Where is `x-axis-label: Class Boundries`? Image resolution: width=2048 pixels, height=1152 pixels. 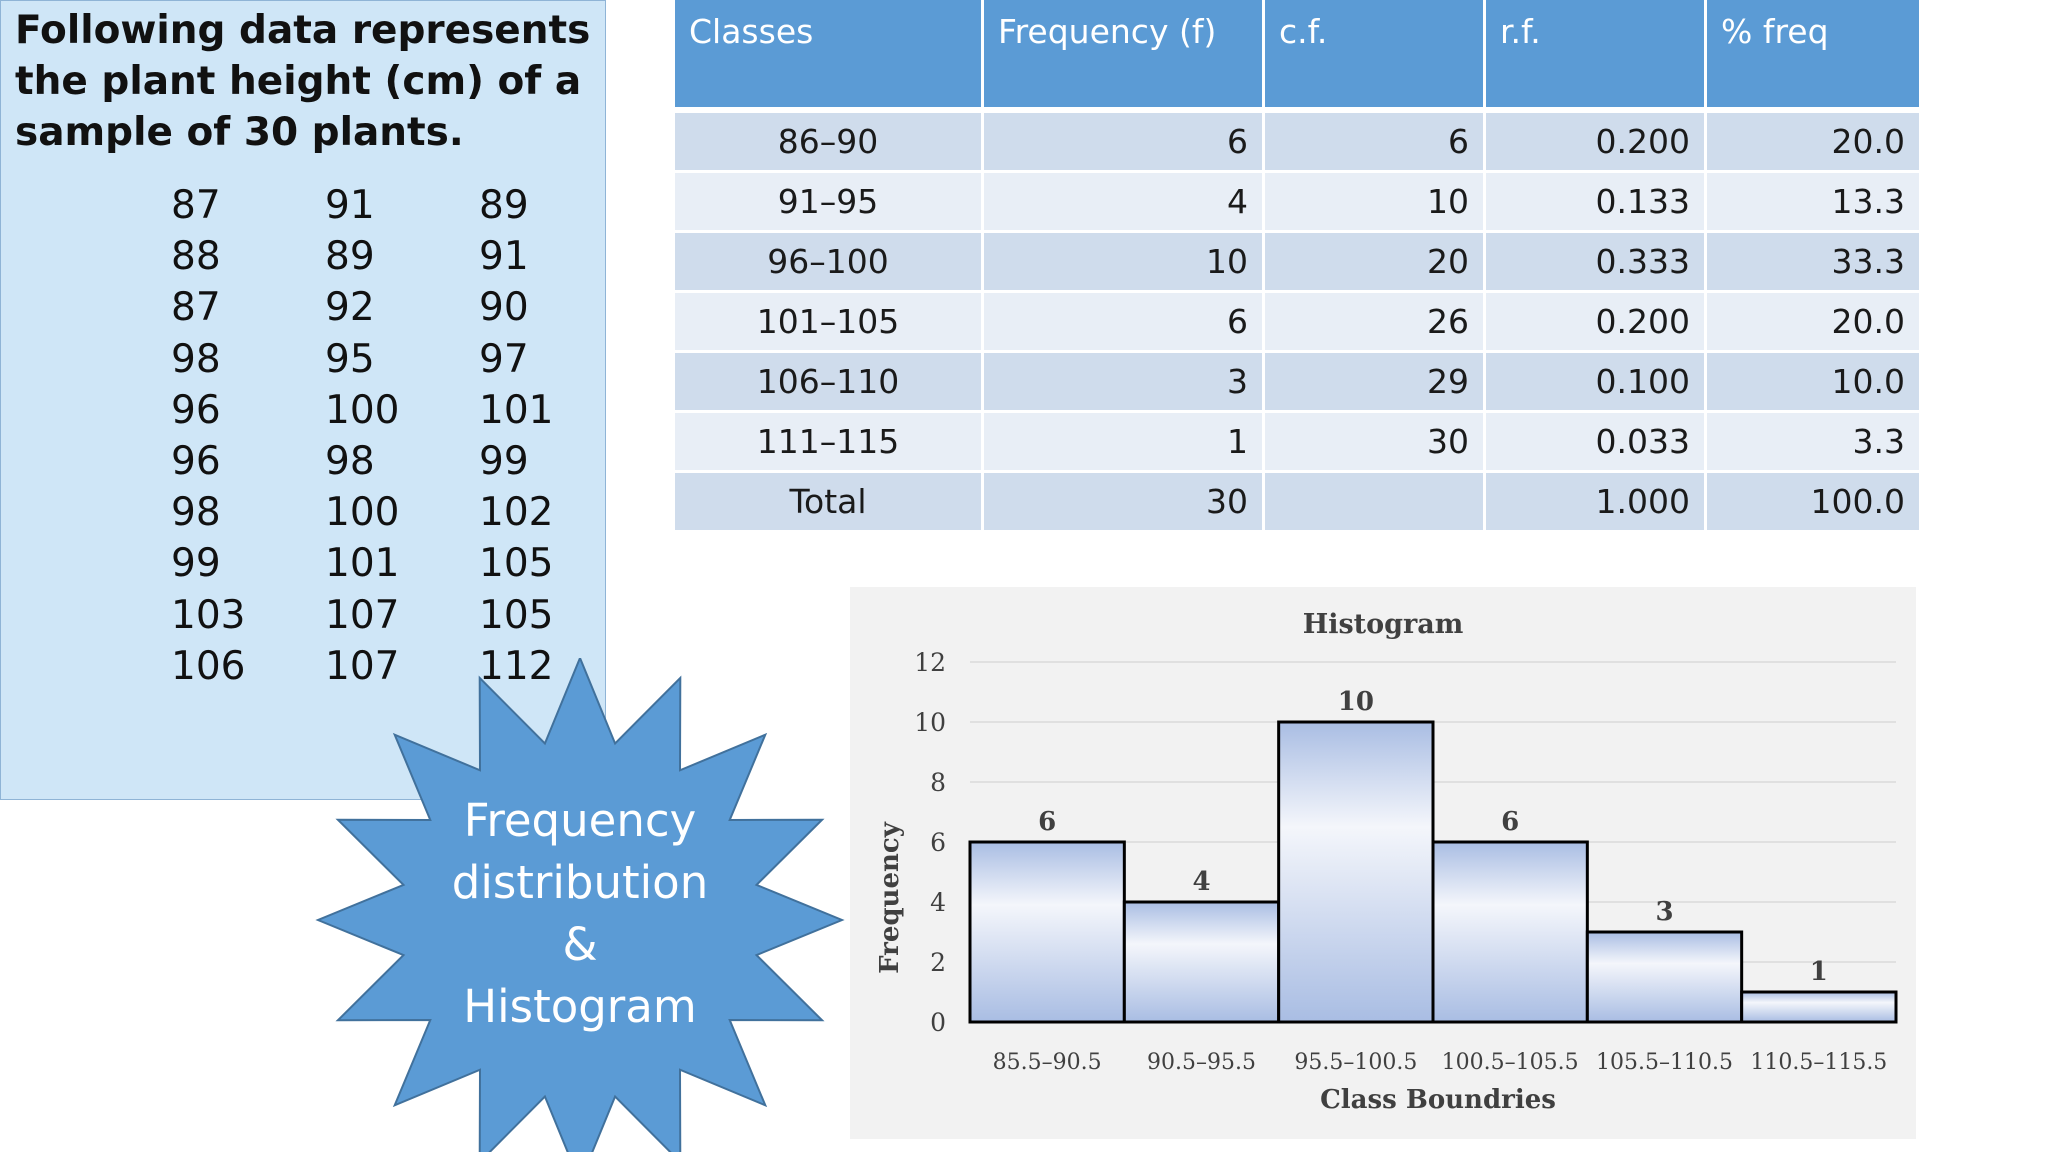 x-axis-label: Class Boundries is located at coordinates (1438, 1100).